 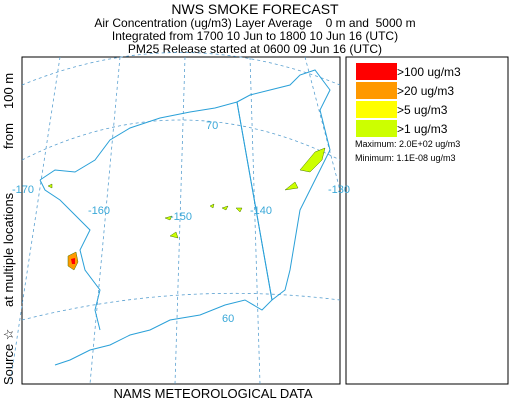 What do you see at coordinates (23, 190) in the screenshot?
I see `lon-label: -170` at bounding box center [23, 190].